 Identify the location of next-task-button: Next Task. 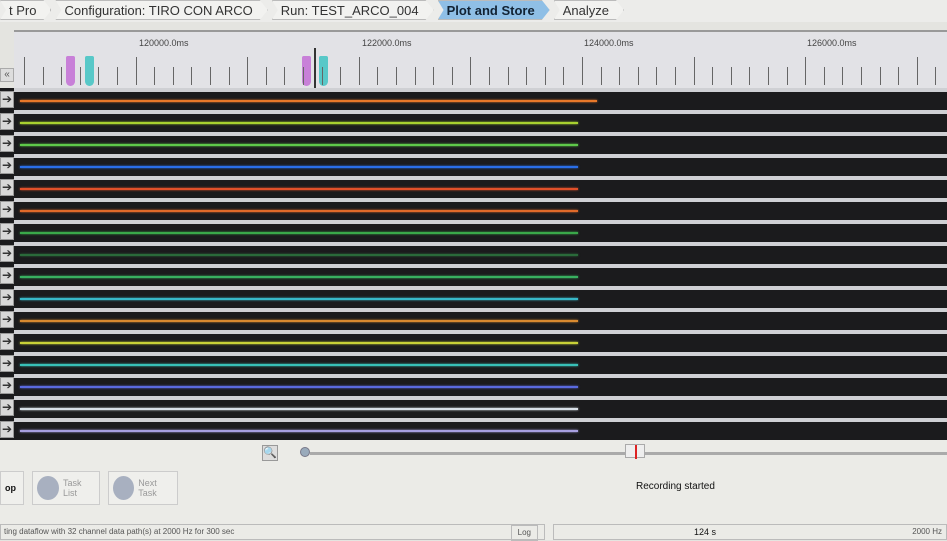
(143, 488).